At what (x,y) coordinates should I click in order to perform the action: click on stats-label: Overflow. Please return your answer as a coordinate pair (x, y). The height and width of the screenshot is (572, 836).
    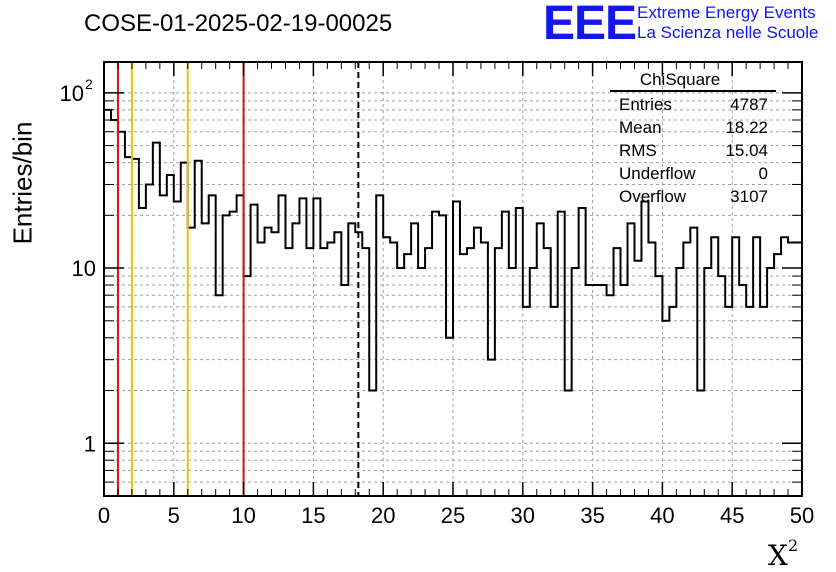
    Looking at the image, I should click on (653, 196).